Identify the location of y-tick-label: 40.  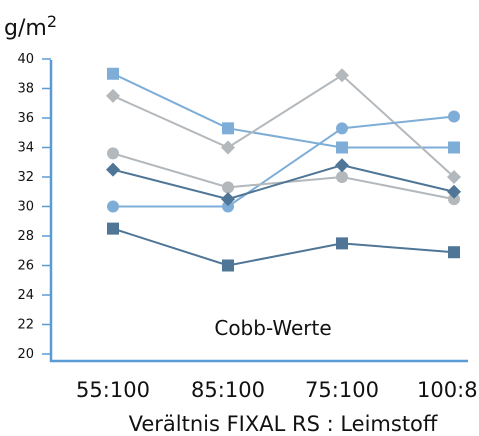
(25, 59).